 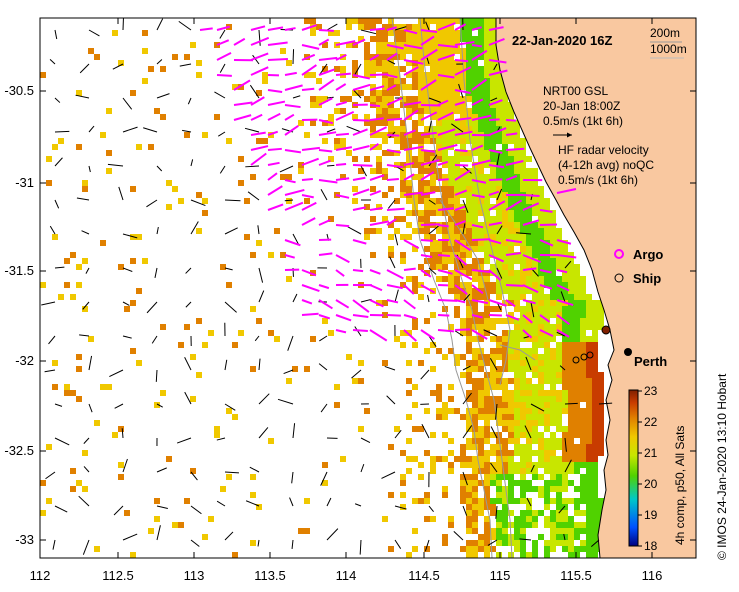 I want to click on colorbar-ticks: 23 22 21 20 19 18, so click(x=648, y=468).